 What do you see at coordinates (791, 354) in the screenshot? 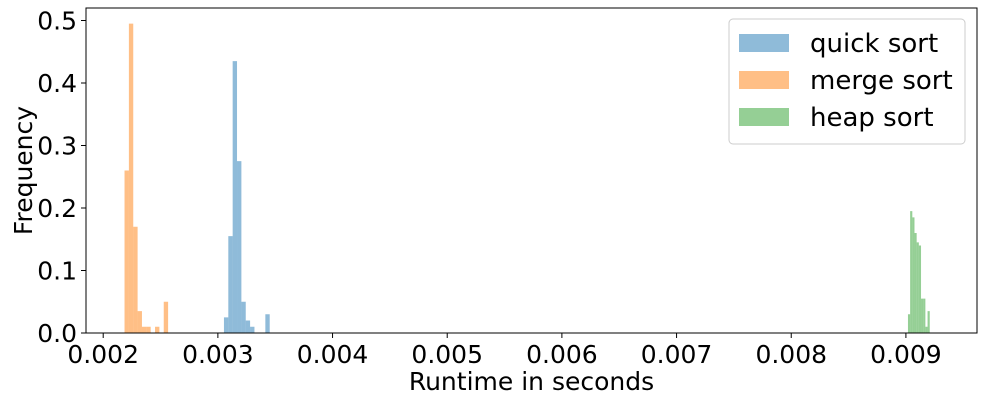
I see `x-tick-label: 0.008` at bounding box center [791, 354].